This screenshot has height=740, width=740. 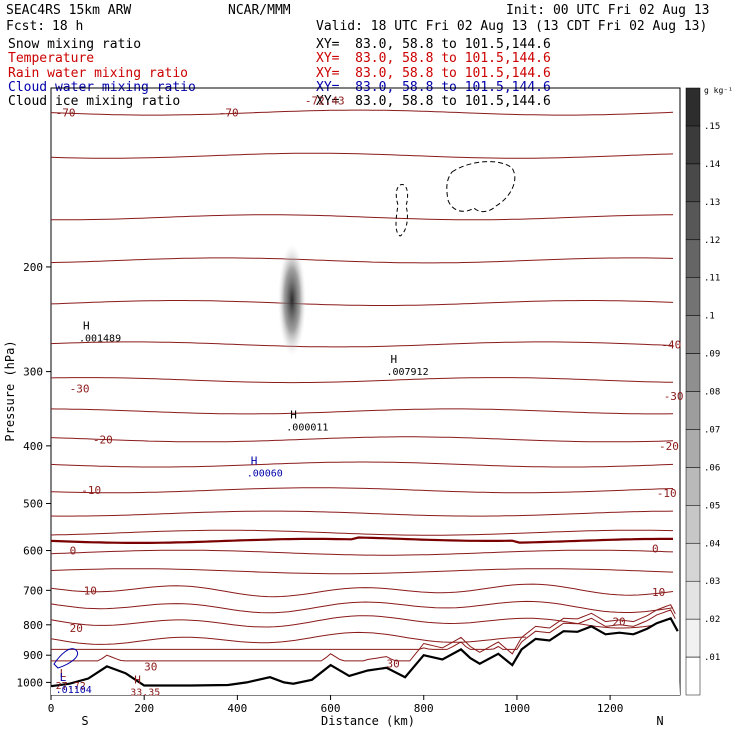 I want to click on temperature-contour-label: -72.43, so click(x=325, y=101).